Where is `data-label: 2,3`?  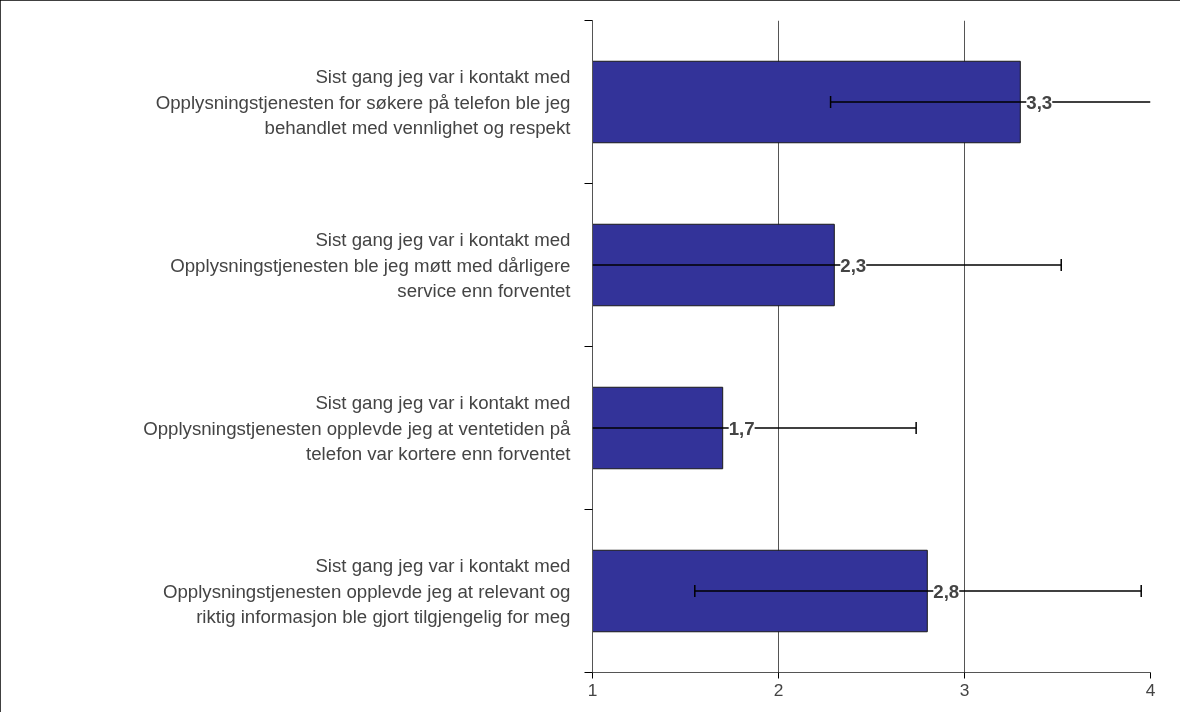 data-label: 2,3 is located at coordinates (853, 265).